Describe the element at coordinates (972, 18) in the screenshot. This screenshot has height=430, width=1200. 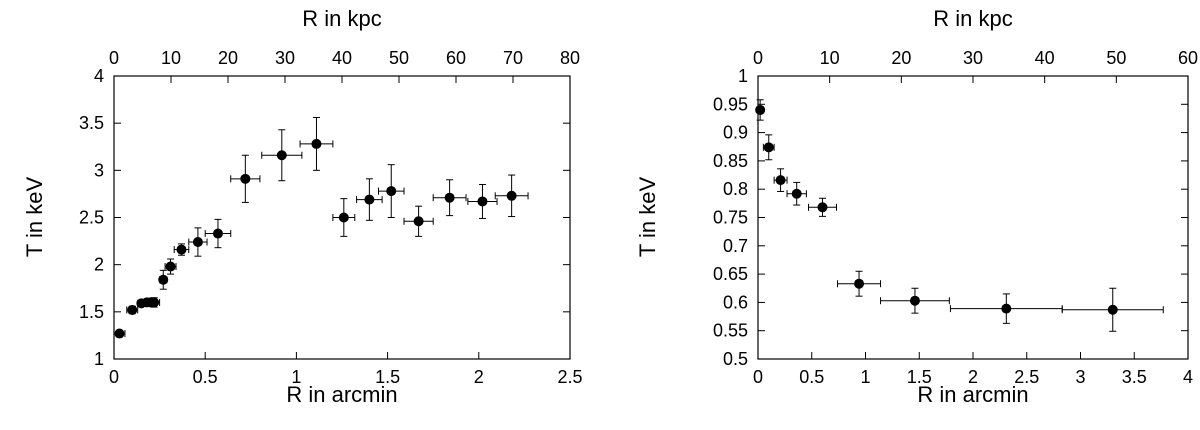
I see `right-top-axis-label: R in kpc` at that location.